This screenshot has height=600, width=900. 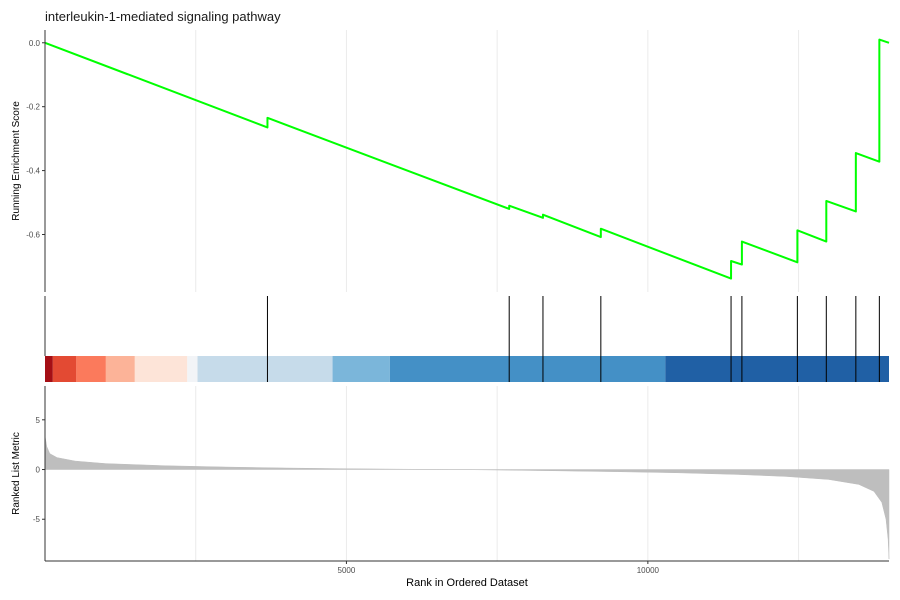 I want to click on y-tick-label-top: -0.4, so click(x=33, y=171).